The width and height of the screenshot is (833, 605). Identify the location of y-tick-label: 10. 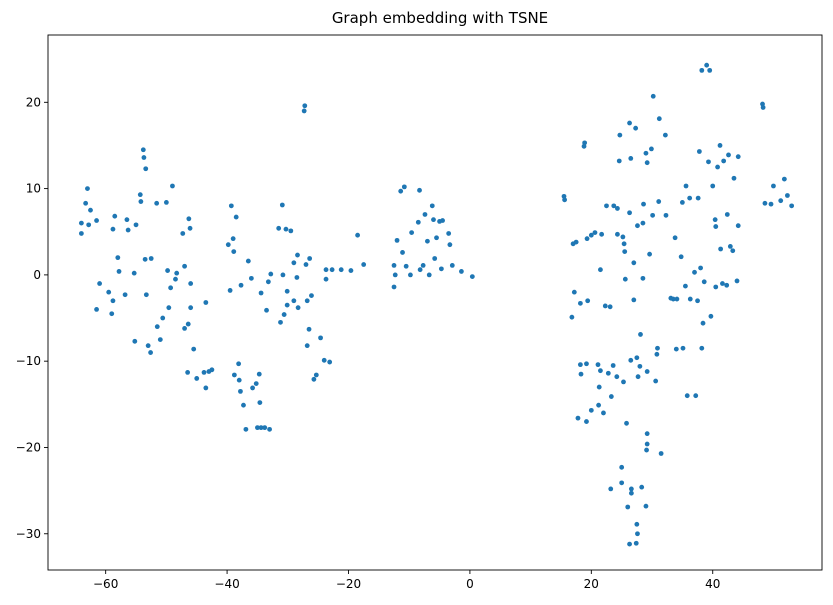
(33, 189).